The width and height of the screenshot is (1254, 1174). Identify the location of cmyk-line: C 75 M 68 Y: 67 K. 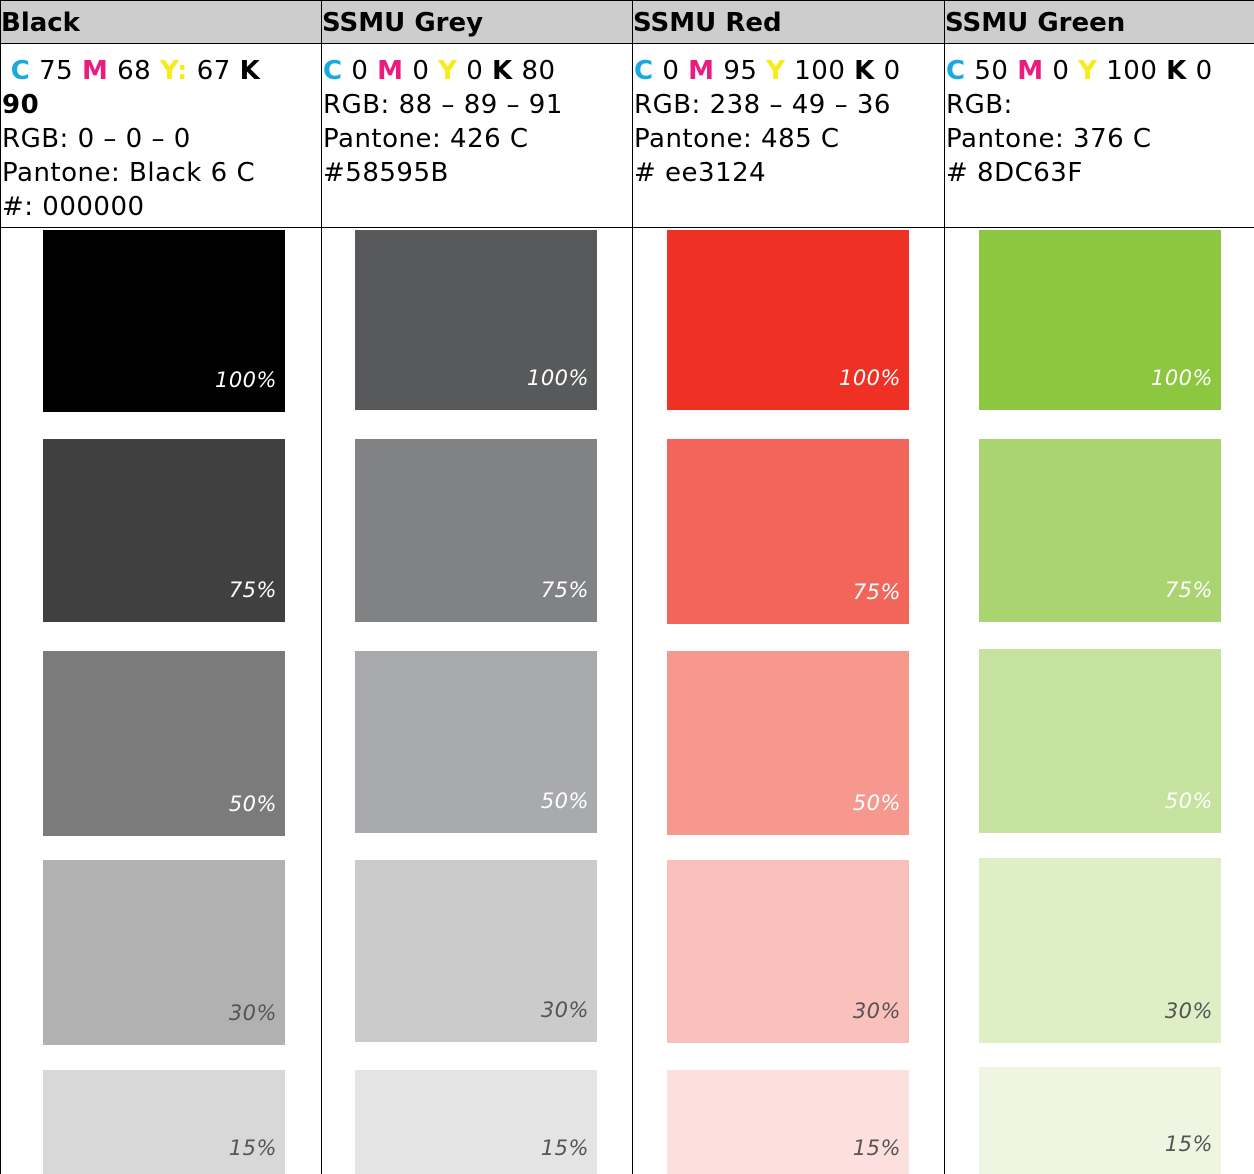
(131, 71).